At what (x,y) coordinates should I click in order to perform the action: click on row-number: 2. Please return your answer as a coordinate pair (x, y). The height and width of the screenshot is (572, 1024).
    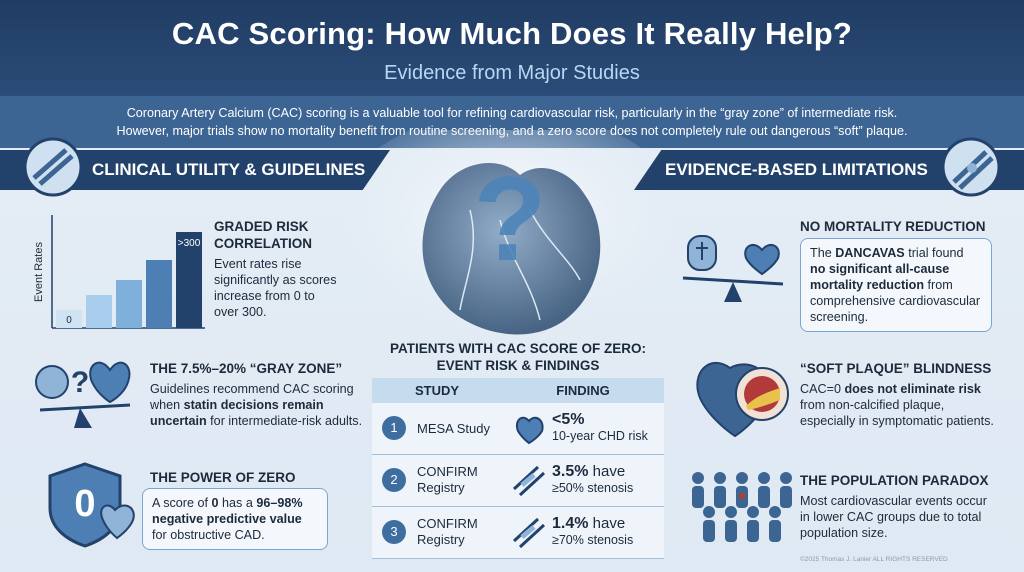
    Looking at the image, I should click on (394, 480).